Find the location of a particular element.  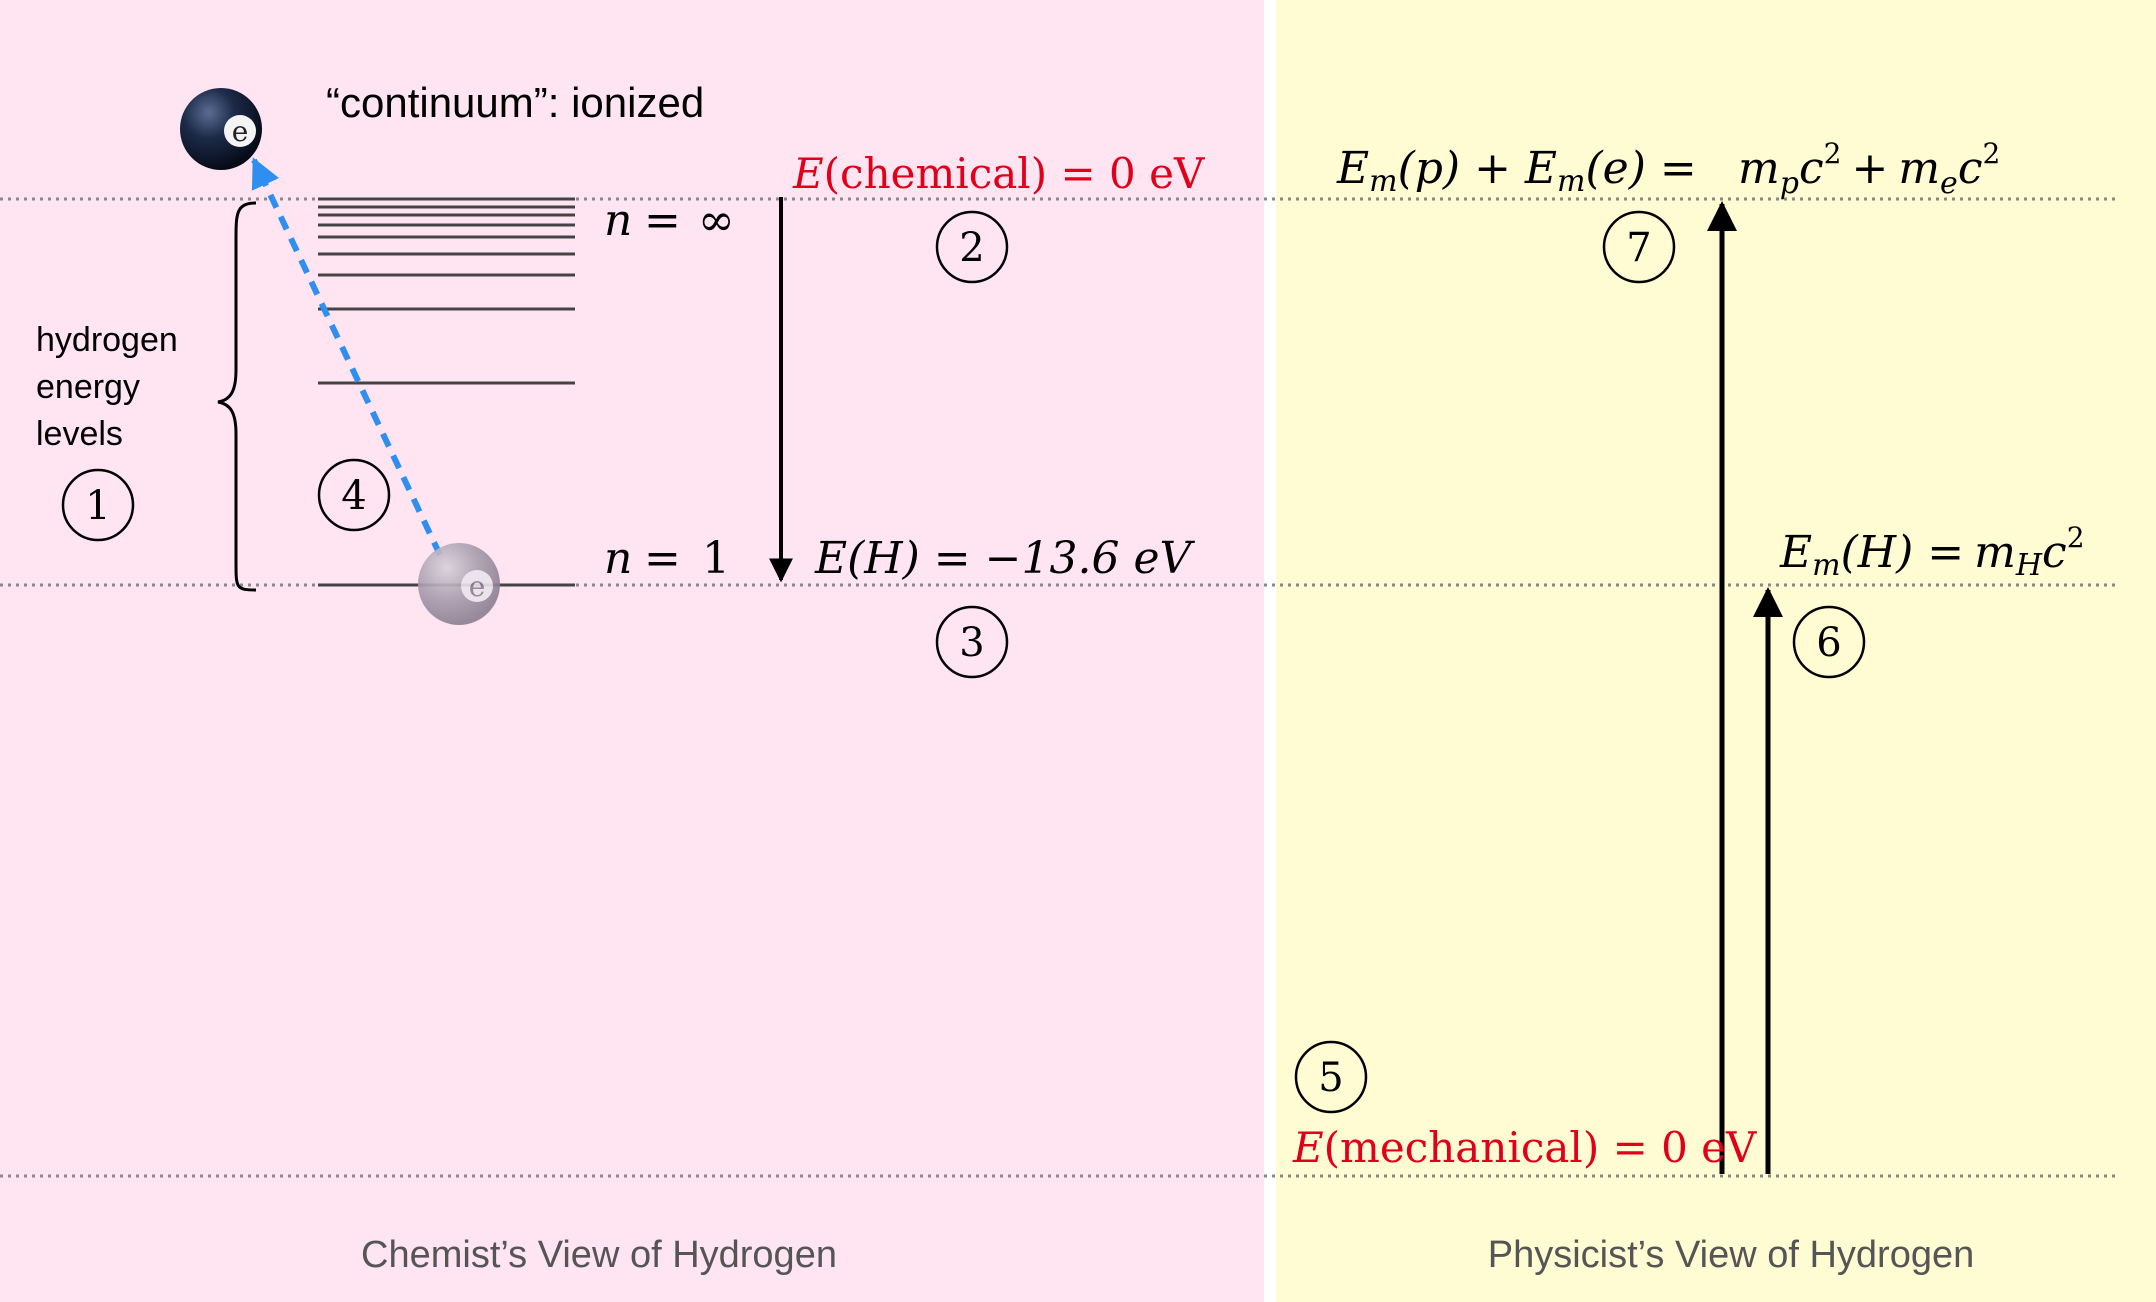

svg-text: Em(p) + Em(e) = is located at coordinates (1516, 171).